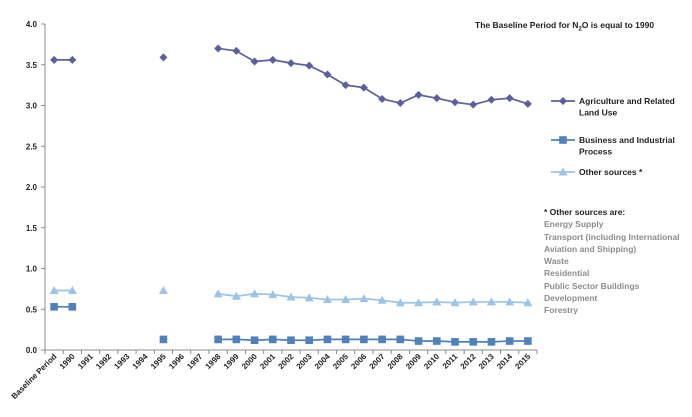 This screenshot has width=692, height=417. I want to click on legend-label-line: Land Use, so click(598, 113).